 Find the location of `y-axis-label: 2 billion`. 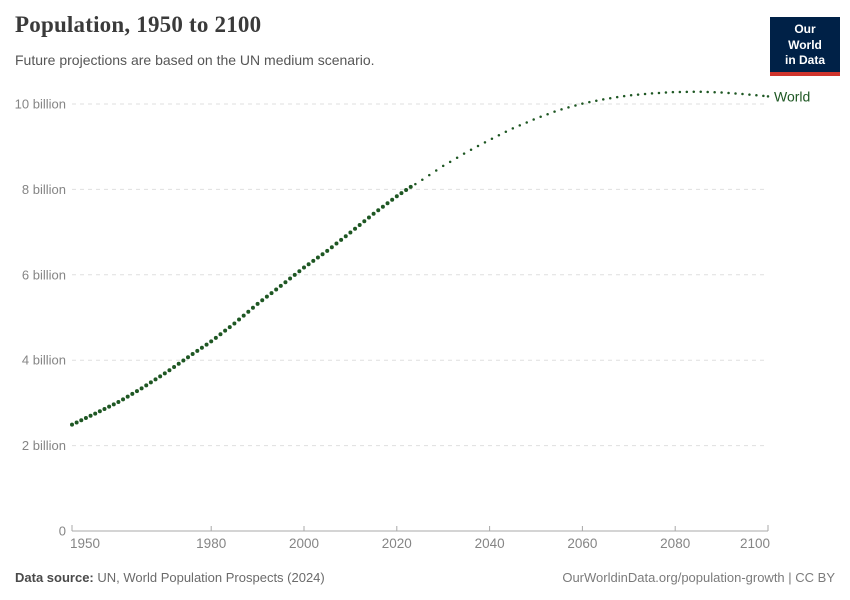

y-axis-label: 2 billion is located at coordinates (44, 445).